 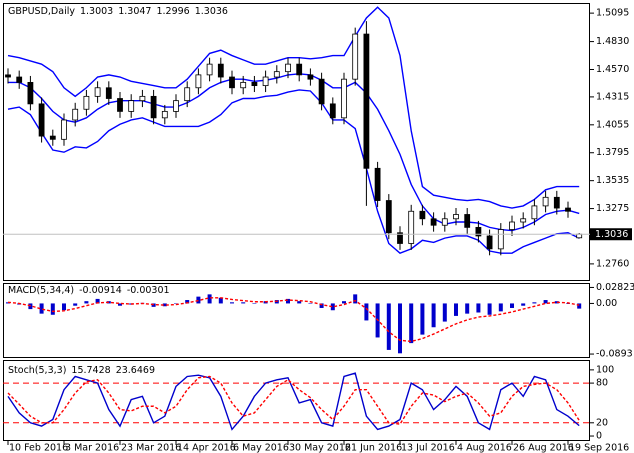 I want to click on indicator-value: 15.7428, so click(x=90, y=370).